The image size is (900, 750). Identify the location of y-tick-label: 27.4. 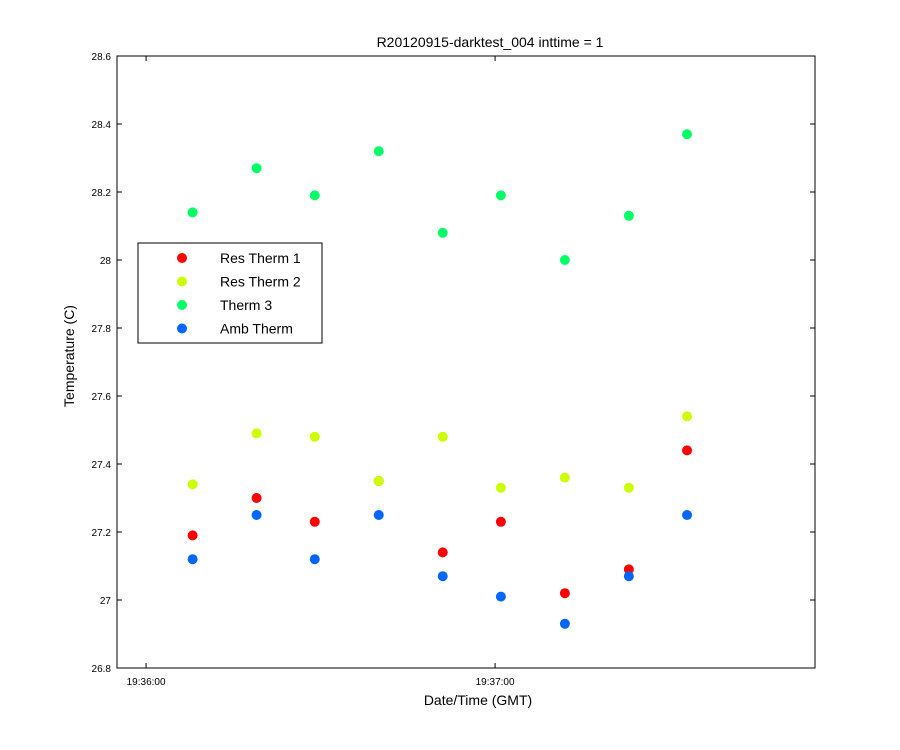
(102, 465).